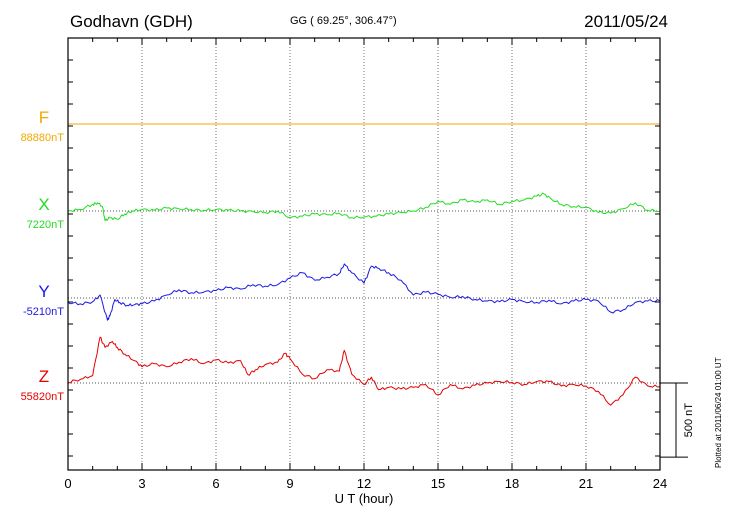  What do you see at coordinates (364, 371) in the screenshot?
I see `series-line-z` at bounding box center [364, 371].